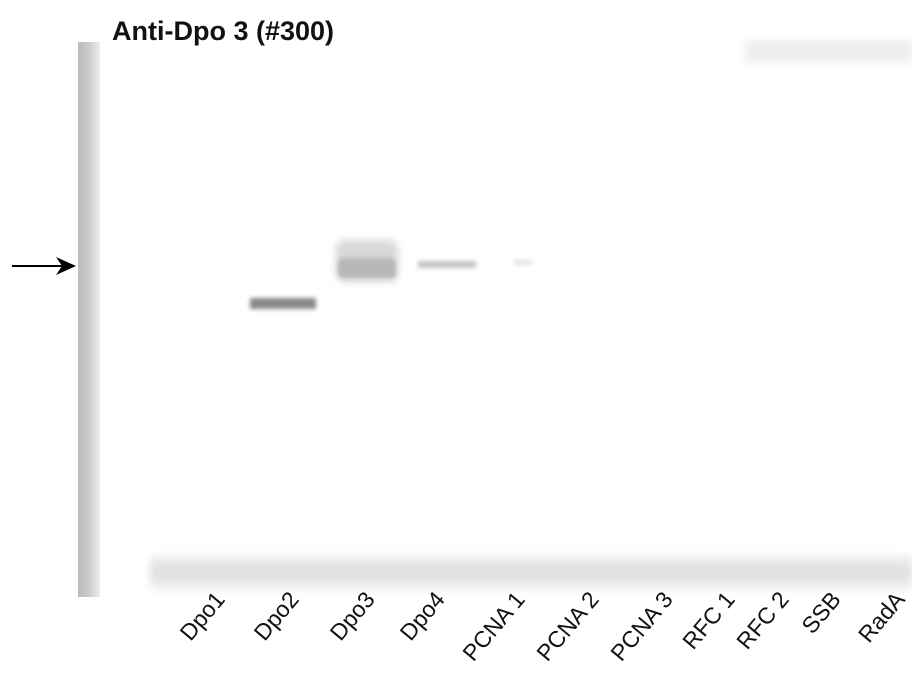 The height and width of the screenshot is (688, 912). I want to click on lane-label: Dpo3, so click(352, 616).